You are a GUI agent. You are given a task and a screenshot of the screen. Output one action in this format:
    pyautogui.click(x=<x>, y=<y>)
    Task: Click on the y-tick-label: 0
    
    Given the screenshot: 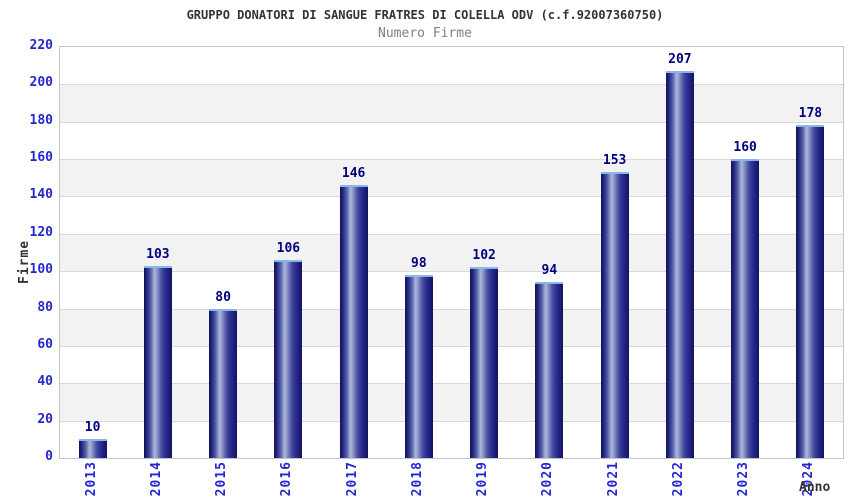 What is the action you would take?
    pyautogui.click(x=49, y=456)
    